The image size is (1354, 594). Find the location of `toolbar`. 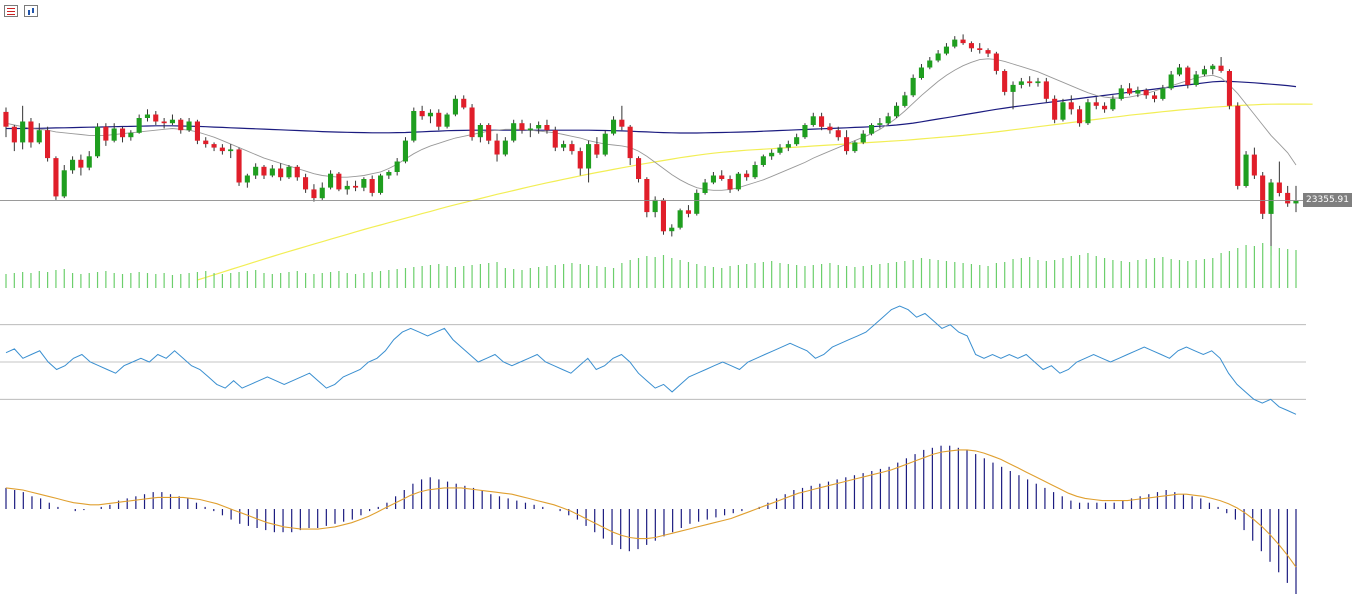

toolbar is located at coordinates (21, 11).